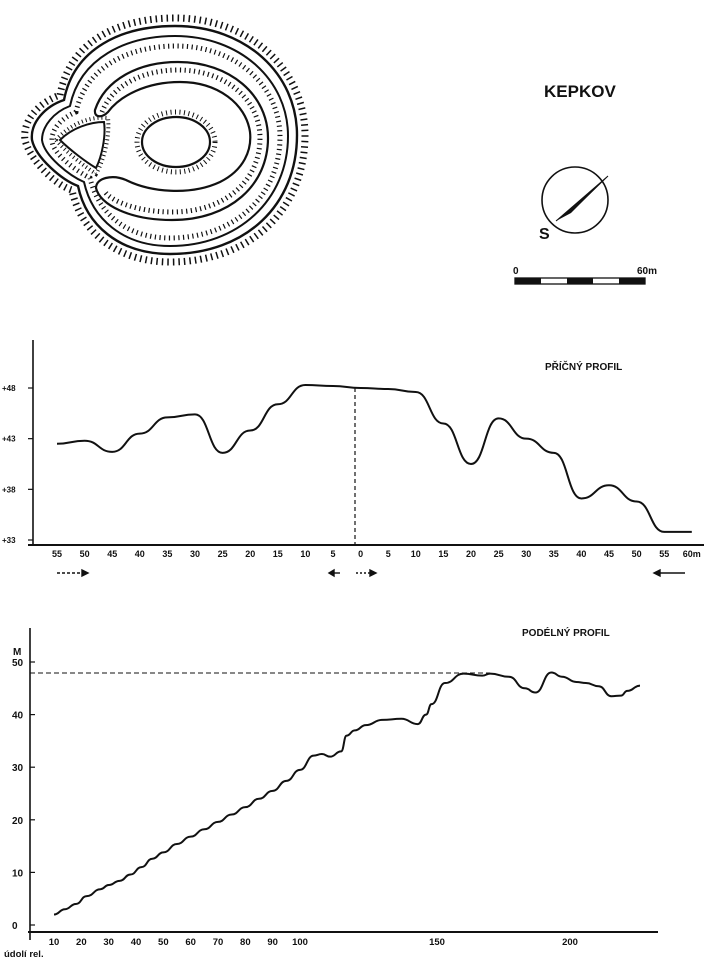 The image size is (706, 961). Describe the element at coordinates (18, 873) in the screenshot. I see `long-y-tick-label: 10` at that location.